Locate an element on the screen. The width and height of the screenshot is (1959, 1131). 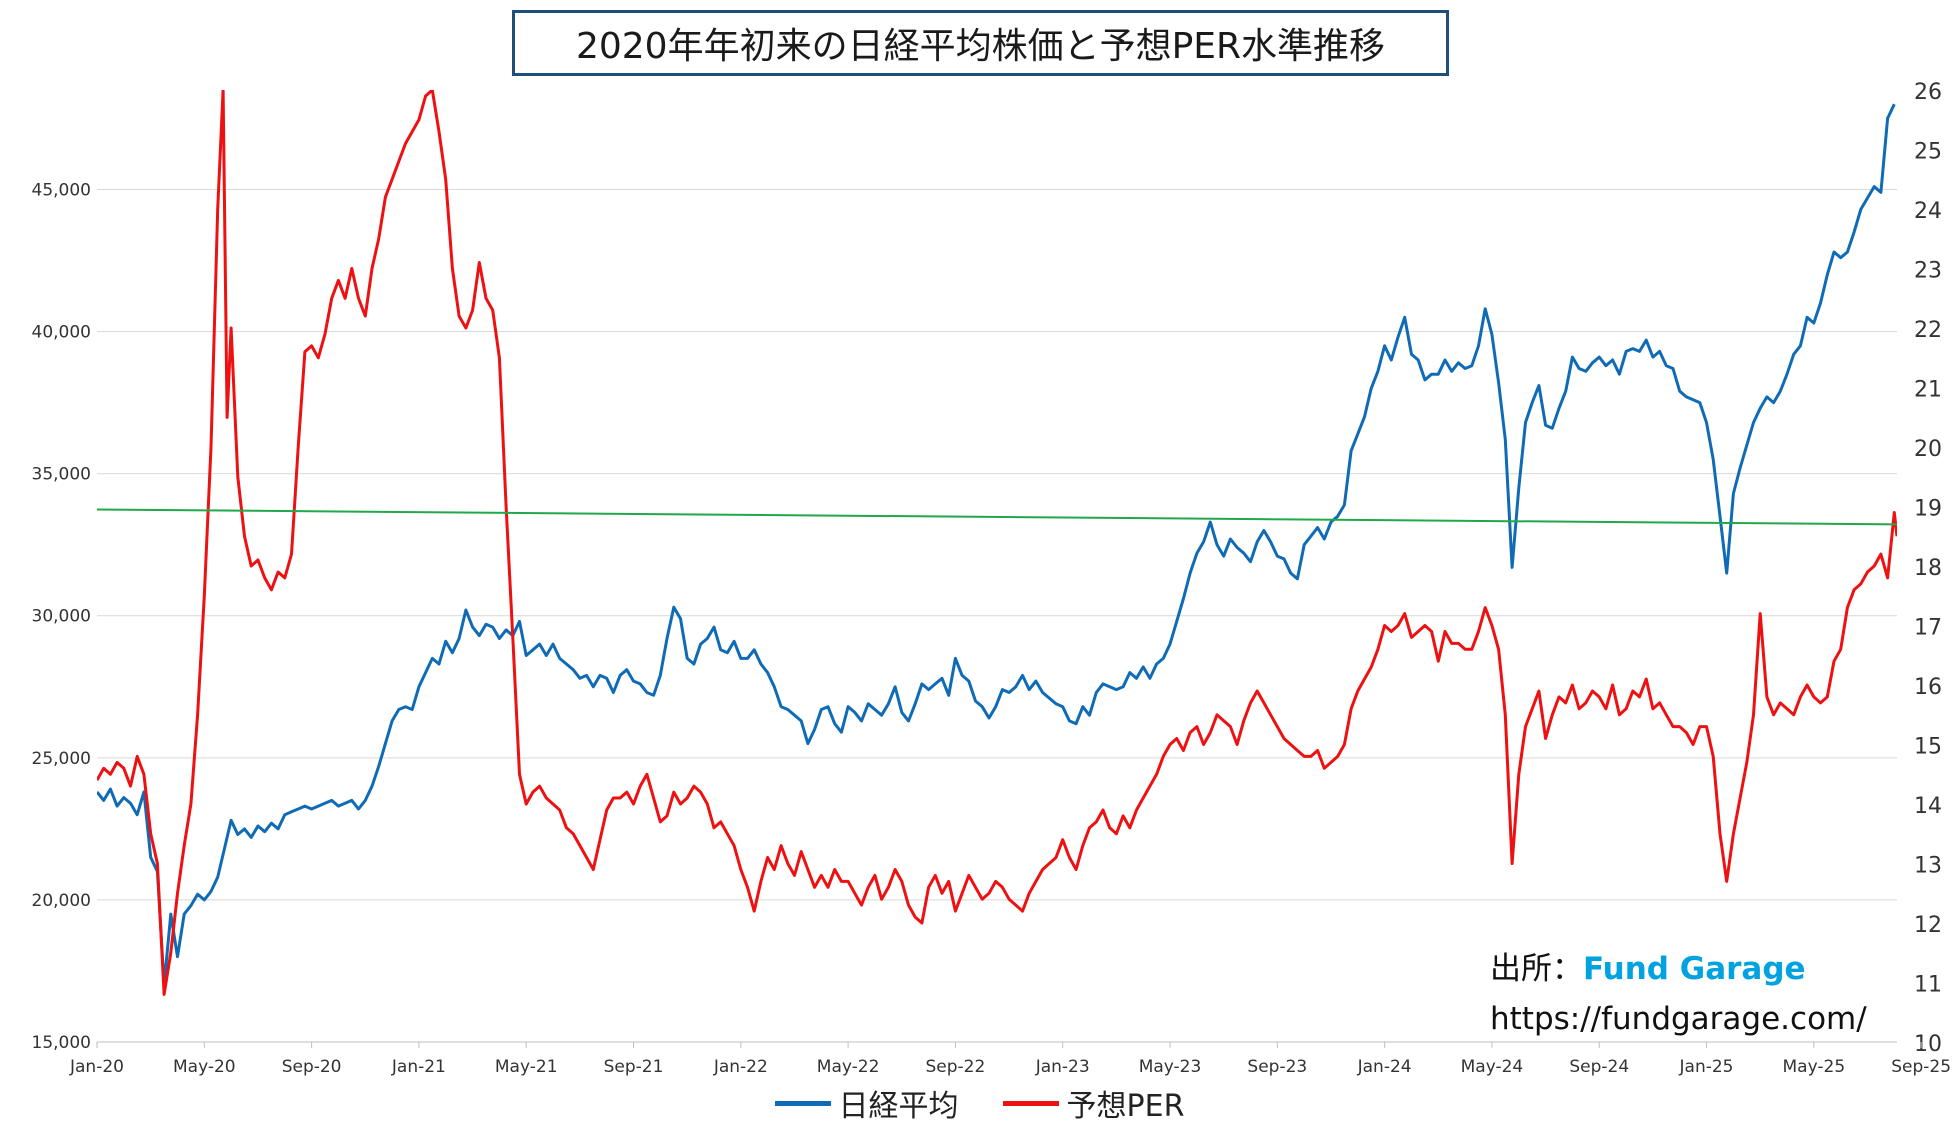
right-tick-label: 11 is located at coordinates (1928, 985).